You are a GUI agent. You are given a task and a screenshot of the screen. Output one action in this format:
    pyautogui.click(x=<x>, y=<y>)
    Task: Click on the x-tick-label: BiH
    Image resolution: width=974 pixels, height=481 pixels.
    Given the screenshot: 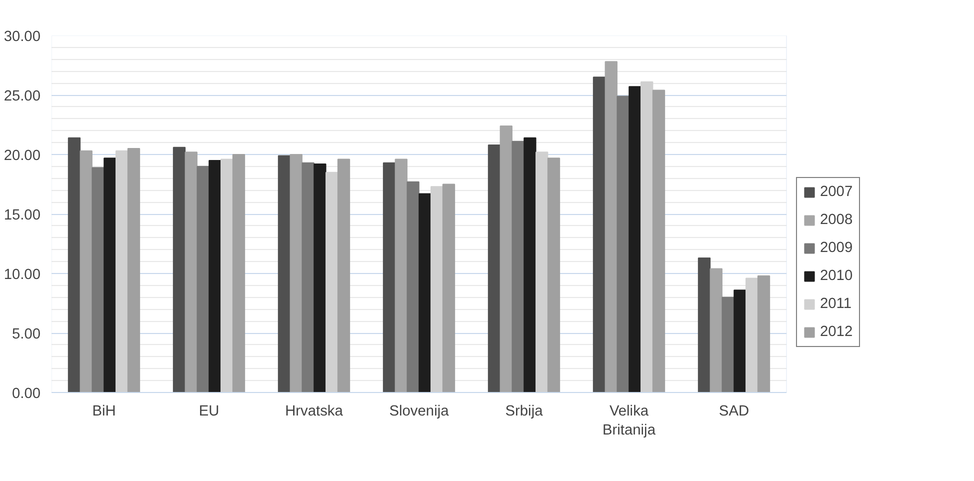 What is the action you would take?
    pyautogui.click(x=104, y=412)
    